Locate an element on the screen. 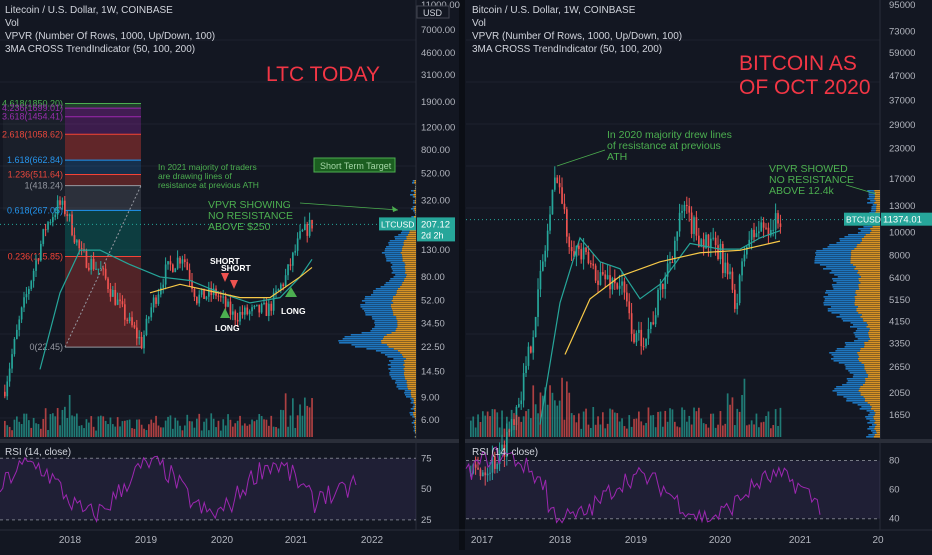 Image resolution: width=932 pixels, height=555 pixels. ltc-unit-label: USD is located at coordinates (433, 13).